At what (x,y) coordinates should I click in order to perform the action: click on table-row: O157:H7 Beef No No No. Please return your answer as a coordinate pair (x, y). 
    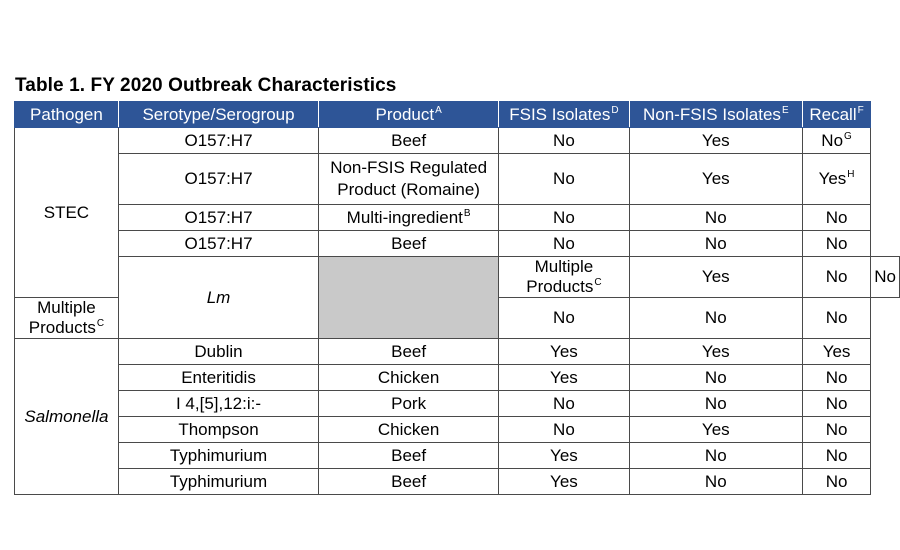
    Looking at the image, I should click on (457, 243).